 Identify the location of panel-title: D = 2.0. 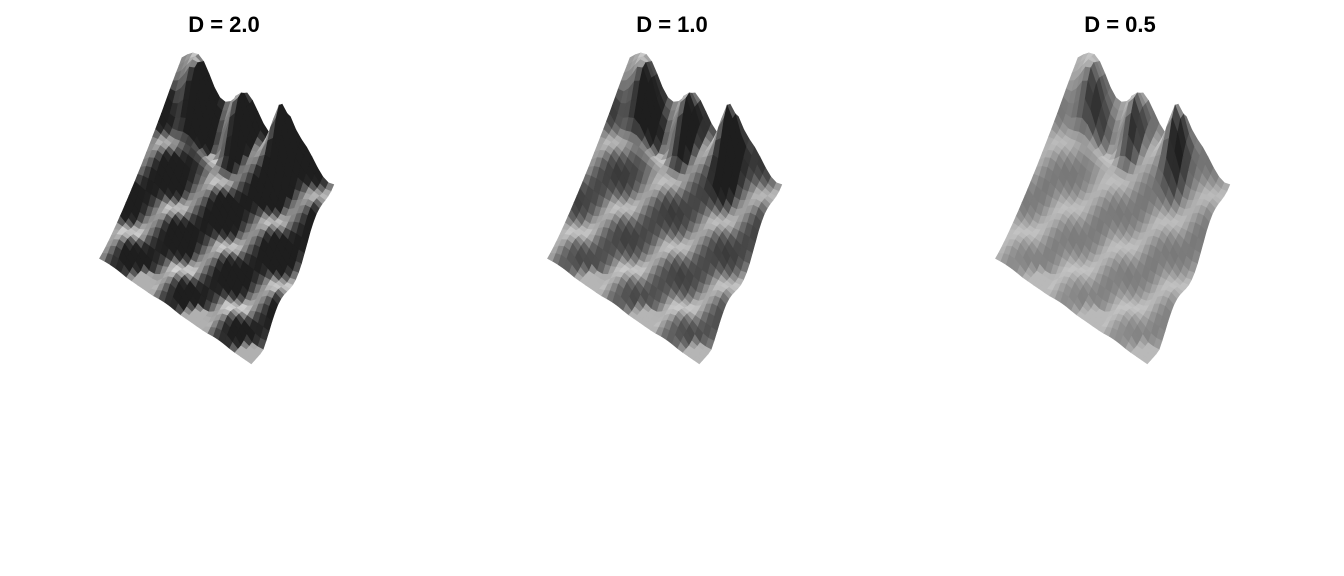
(224, 24).